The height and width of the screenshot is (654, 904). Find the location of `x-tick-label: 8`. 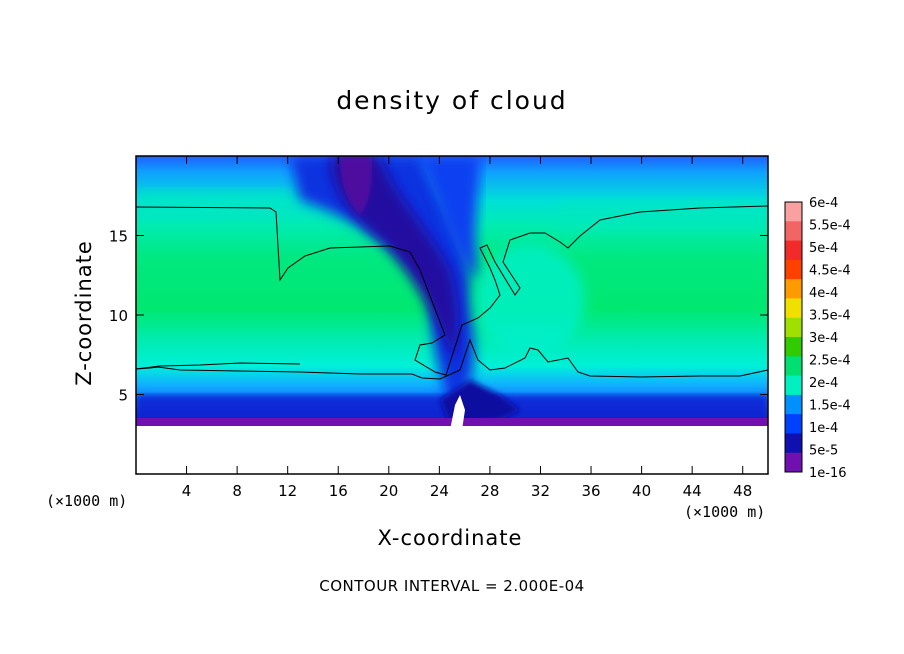

x-tick-label: 8 is located at coordinates (237, 491).